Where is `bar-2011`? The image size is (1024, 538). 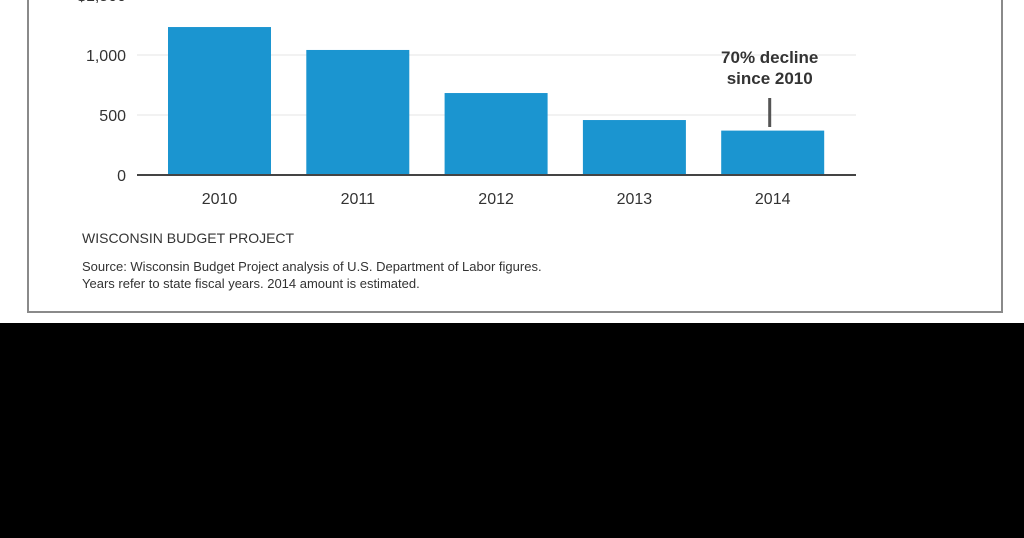
bar-2011 is located at coordinates (358, 112).